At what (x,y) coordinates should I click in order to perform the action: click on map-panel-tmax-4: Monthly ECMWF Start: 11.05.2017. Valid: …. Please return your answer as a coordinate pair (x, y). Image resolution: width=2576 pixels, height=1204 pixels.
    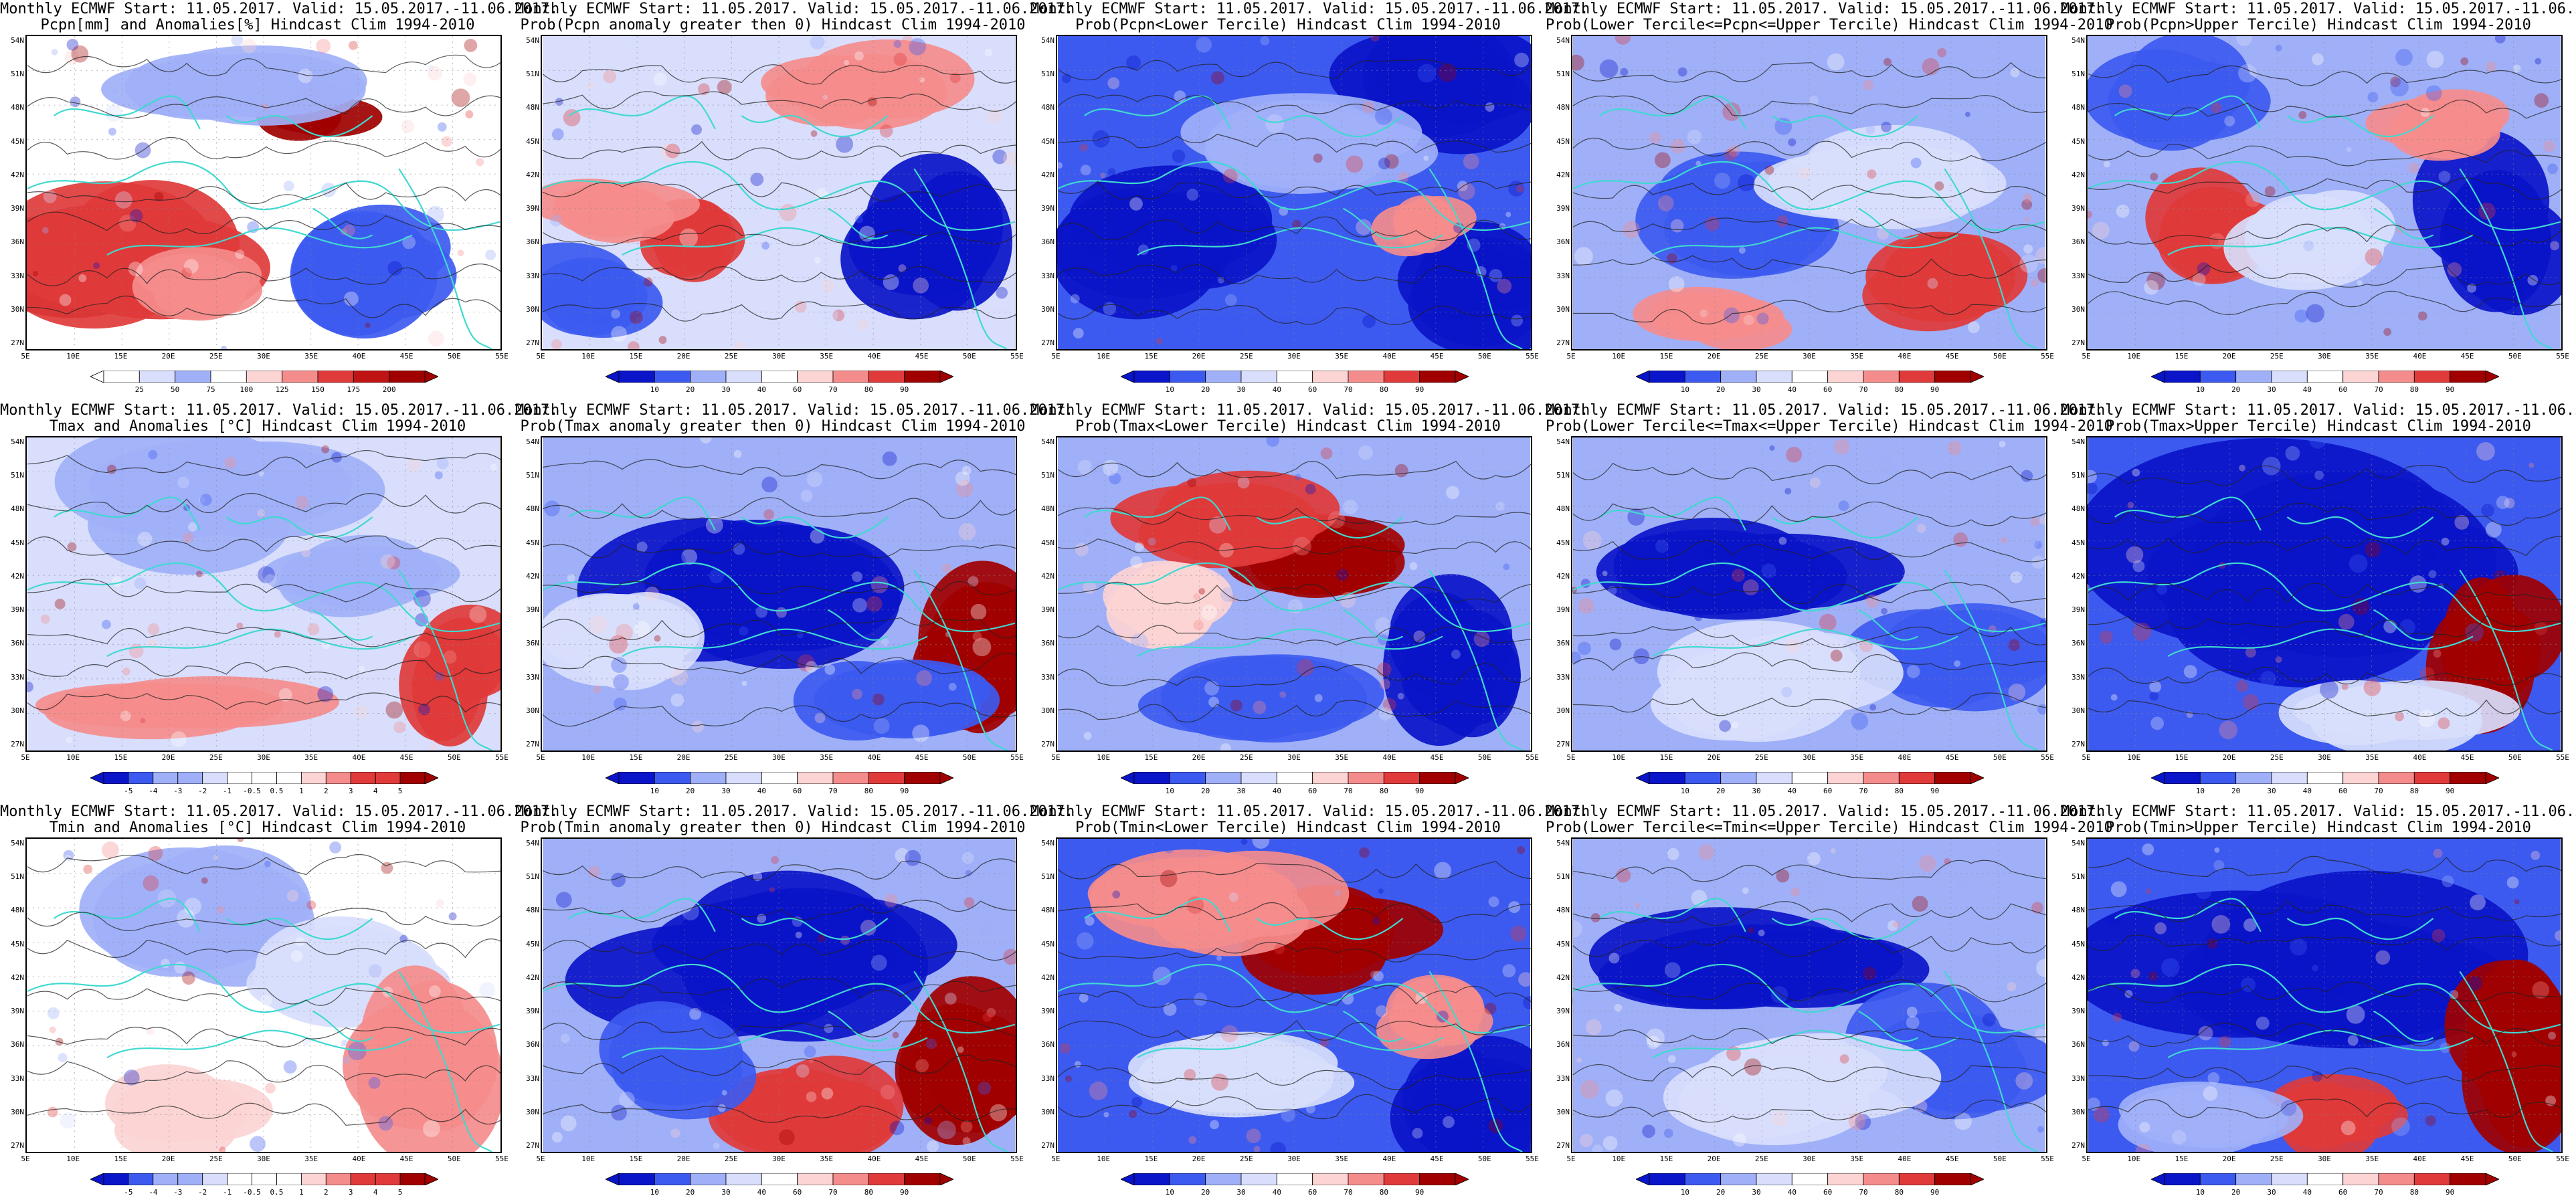
    Looking at the image, I should click on (1829, 602).